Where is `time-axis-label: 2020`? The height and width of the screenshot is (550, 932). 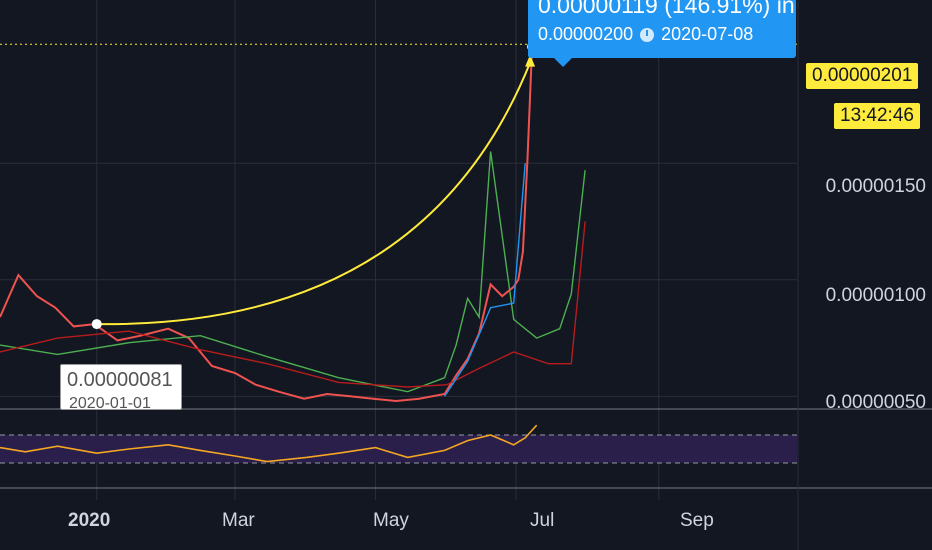
time-axis-label: 2020 is located at coordinates (89, 520).